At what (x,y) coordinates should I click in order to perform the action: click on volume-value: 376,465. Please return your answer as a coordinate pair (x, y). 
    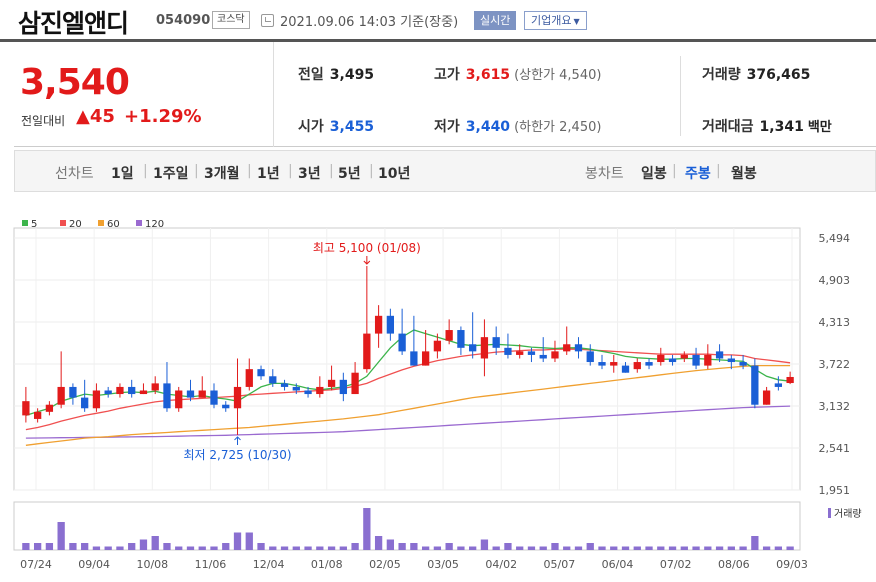
    Looking at the image, I should click on (778, 75).